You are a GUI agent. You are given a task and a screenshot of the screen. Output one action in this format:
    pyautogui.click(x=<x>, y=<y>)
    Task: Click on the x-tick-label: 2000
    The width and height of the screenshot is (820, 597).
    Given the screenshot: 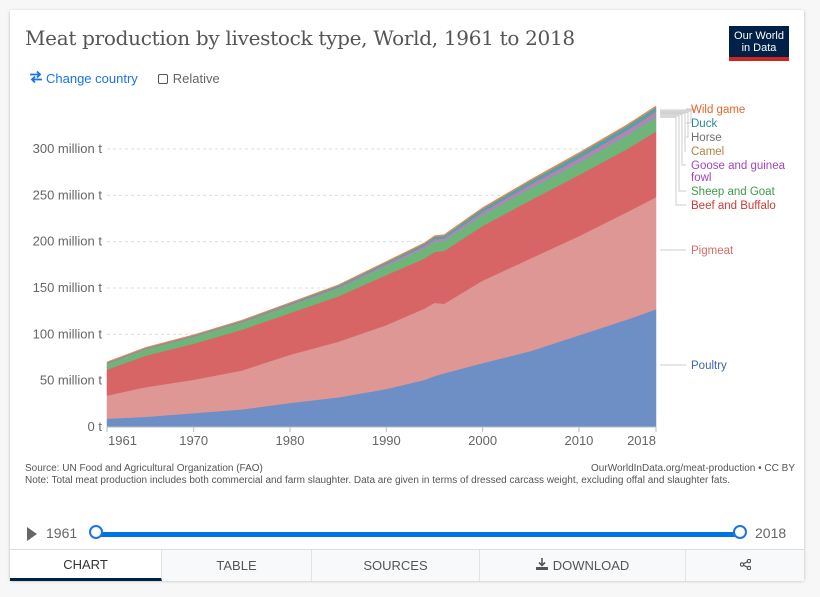 What is the action you would take?
    pyautogui.click(x=482, y=440)
    